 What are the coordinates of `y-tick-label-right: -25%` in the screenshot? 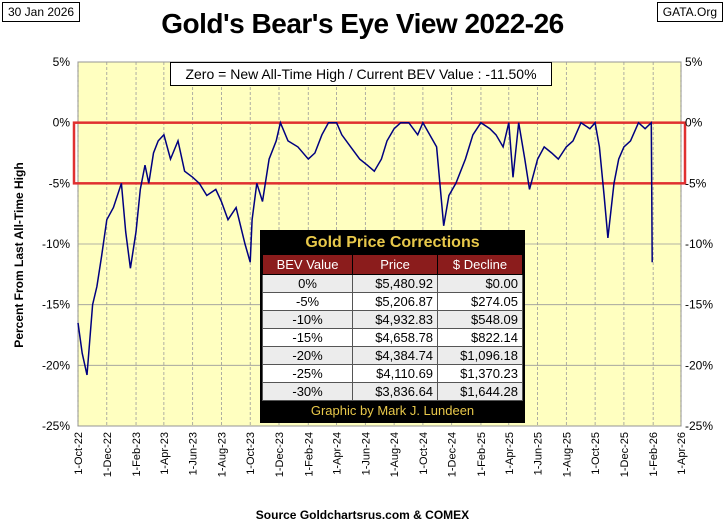 It's located at (699, 426).